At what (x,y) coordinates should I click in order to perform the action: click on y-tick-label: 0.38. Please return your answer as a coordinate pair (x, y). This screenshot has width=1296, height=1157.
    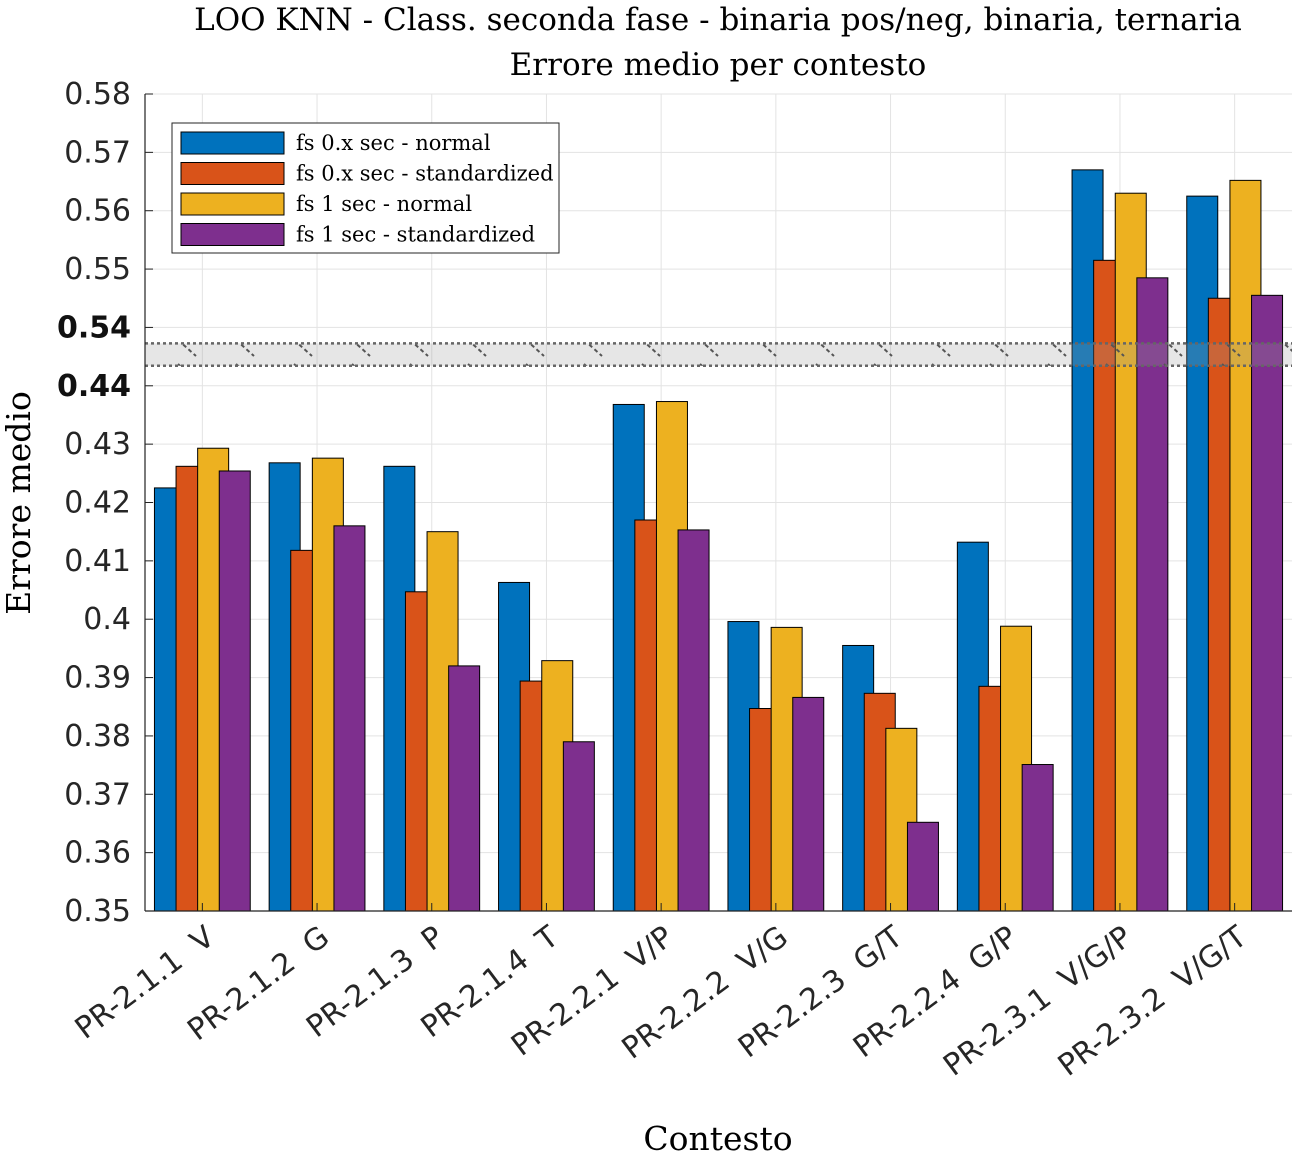
    Looking at the image, I should click on (97, 736).